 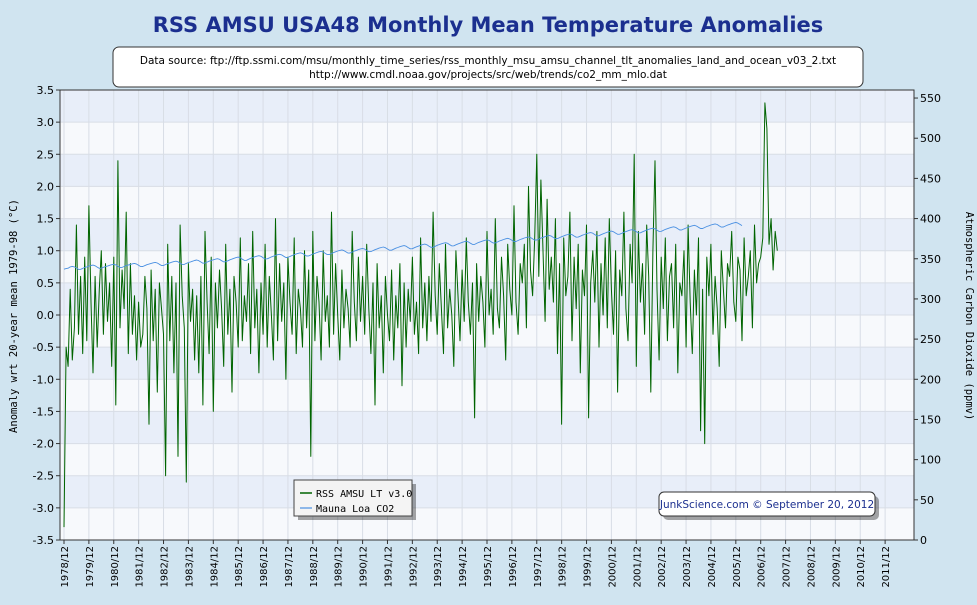 I want to click on y-tick-label: 2.0, so click(x=46, y=186).